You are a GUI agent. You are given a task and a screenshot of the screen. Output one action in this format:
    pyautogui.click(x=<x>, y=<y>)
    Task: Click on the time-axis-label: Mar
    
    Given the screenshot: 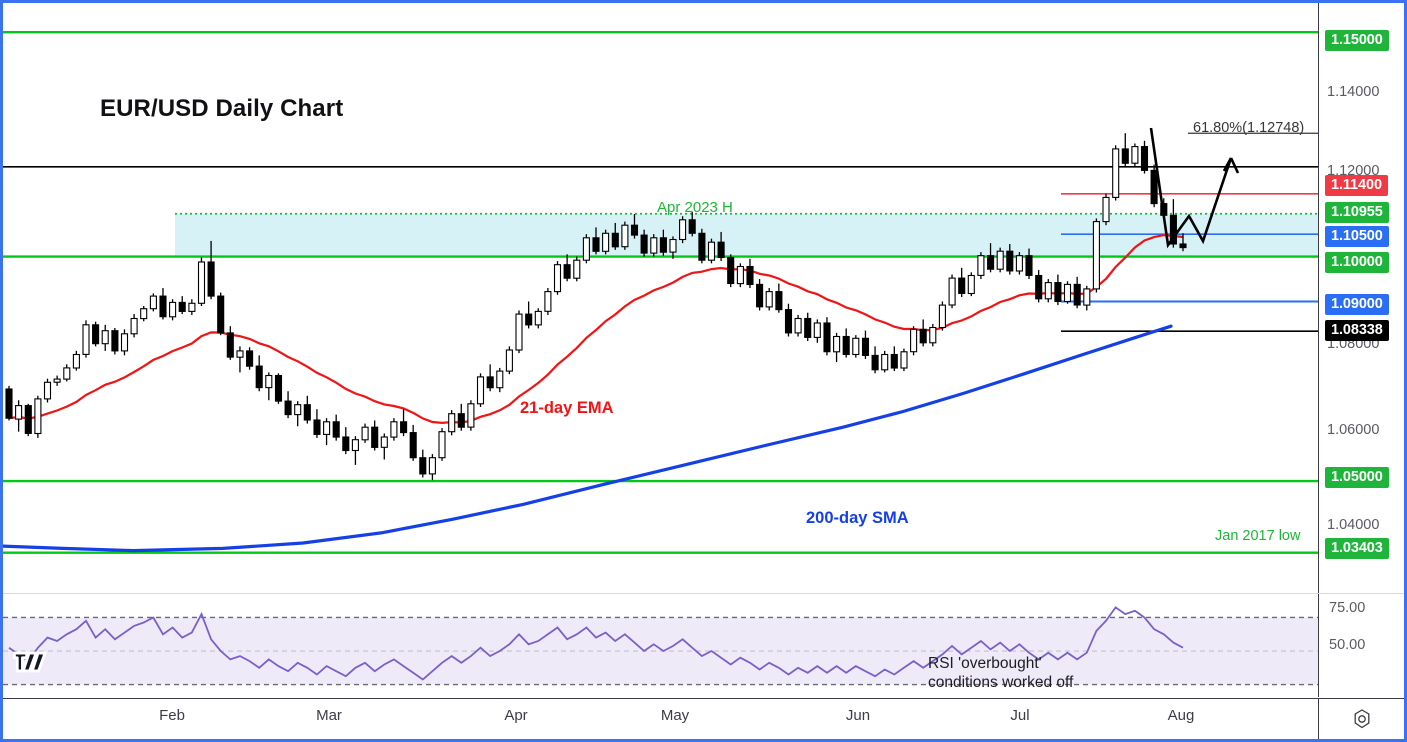 What is the action you would take?
    pyautogui.click(x=329, y=715)
    